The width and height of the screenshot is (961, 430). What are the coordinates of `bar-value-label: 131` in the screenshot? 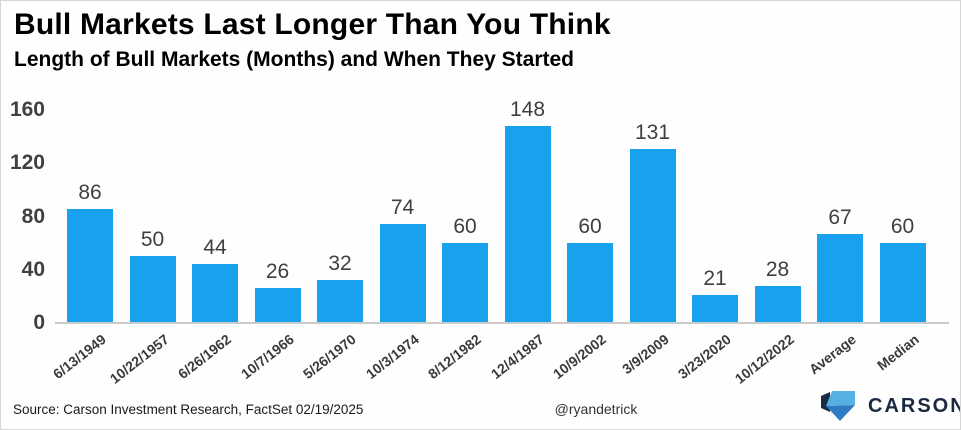 It's located at (652, 132).